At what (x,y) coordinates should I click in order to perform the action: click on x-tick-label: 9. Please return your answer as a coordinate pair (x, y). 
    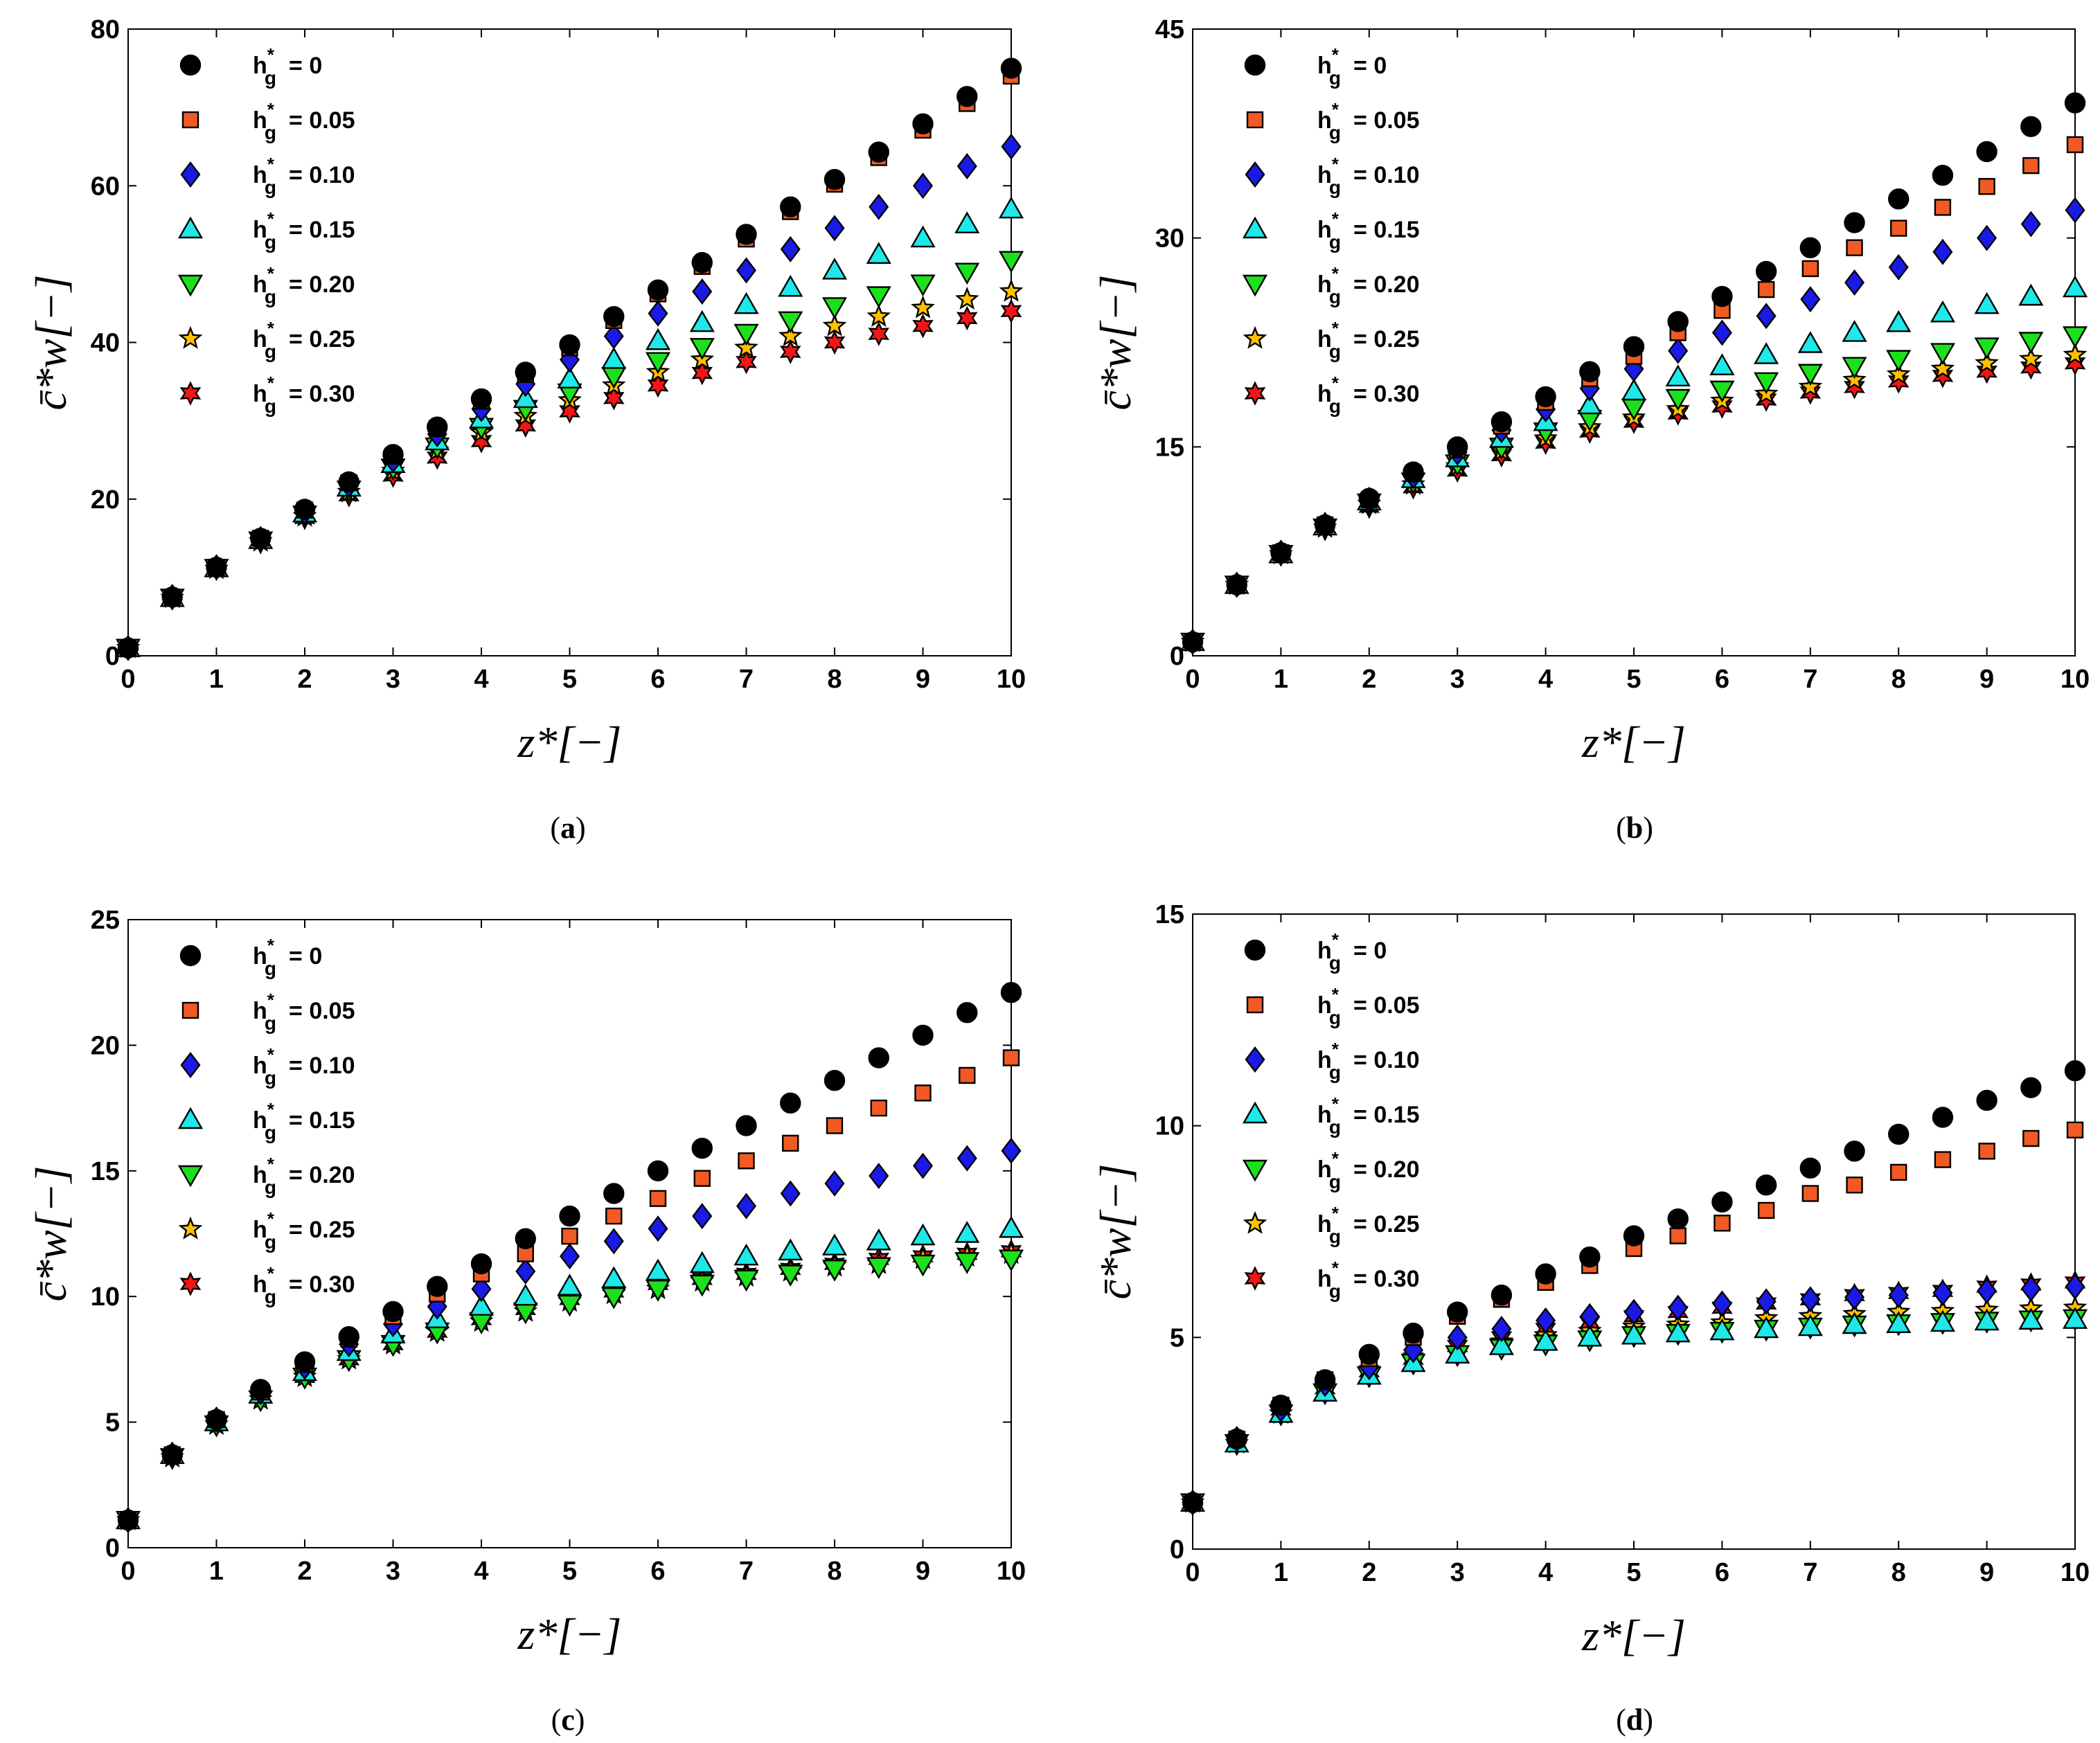
    Looking at the image, I should click on (1987, 1572).